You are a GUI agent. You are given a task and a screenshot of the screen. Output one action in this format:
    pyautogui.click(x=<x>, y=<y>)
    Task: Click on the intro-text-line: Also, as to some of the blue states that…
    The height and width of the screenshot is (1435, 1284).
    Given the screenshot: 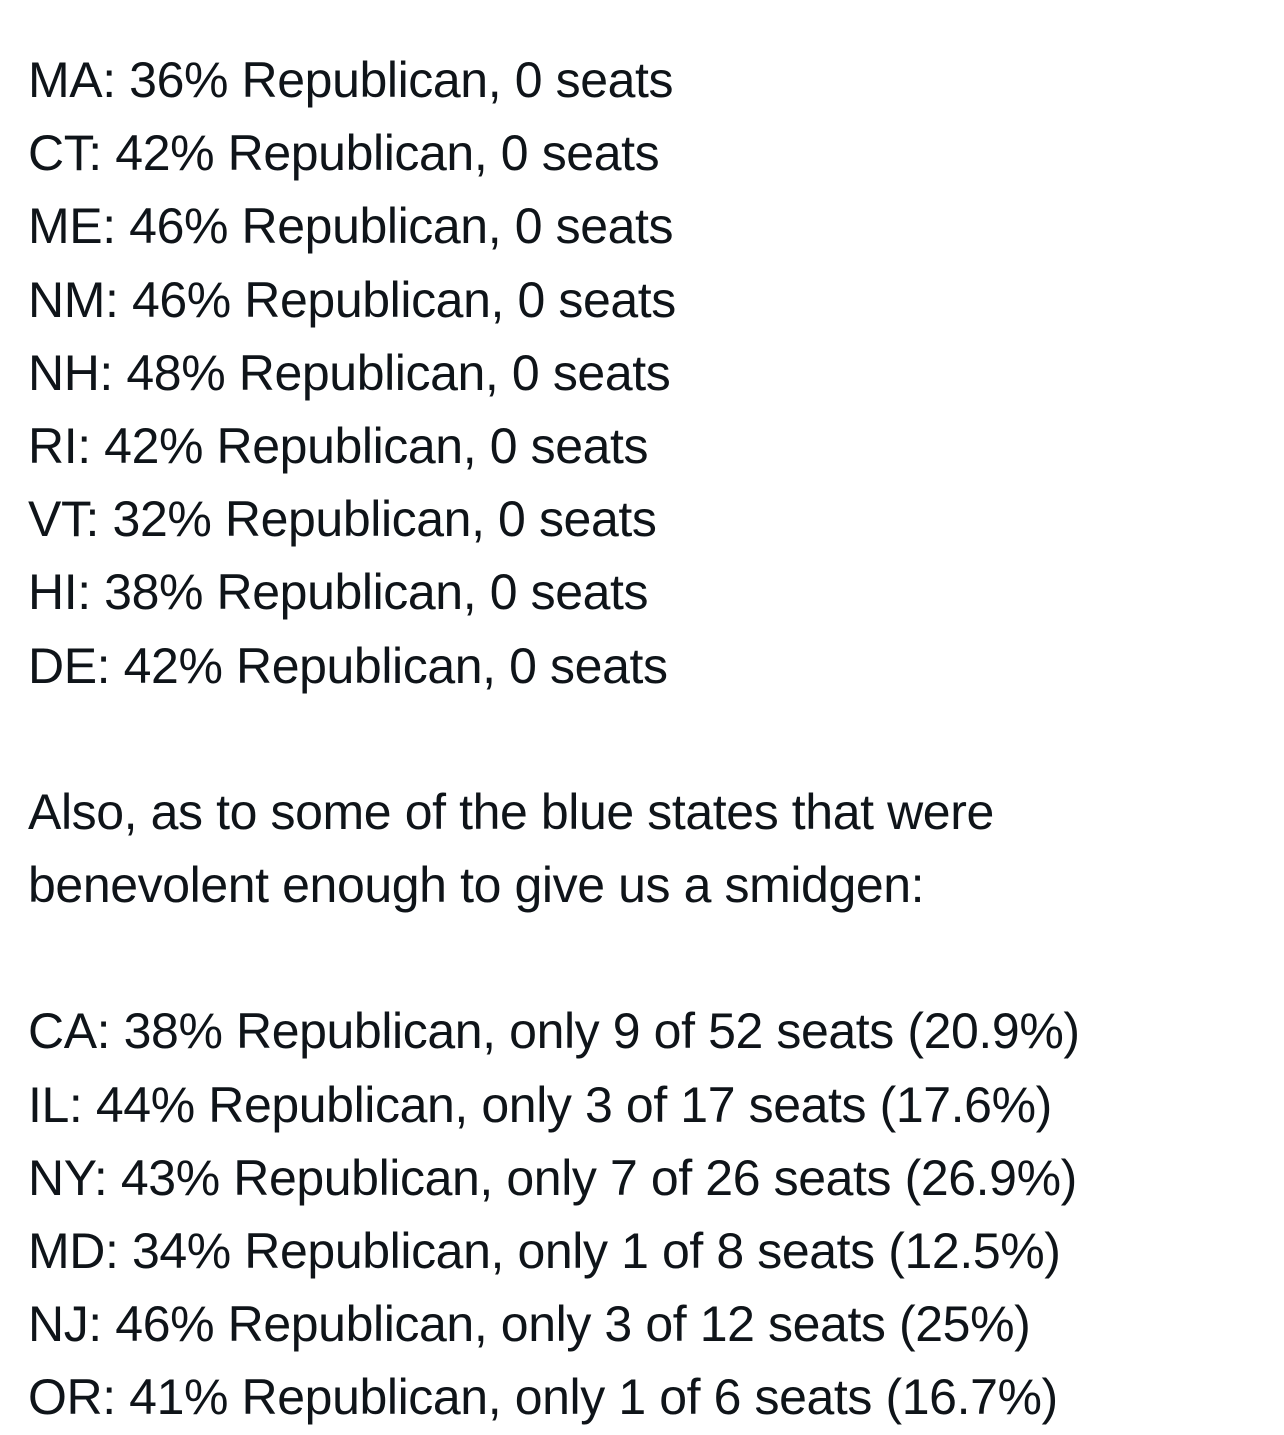 What is the action you would take?
    pyautogui.click(x=511, y=811)
    